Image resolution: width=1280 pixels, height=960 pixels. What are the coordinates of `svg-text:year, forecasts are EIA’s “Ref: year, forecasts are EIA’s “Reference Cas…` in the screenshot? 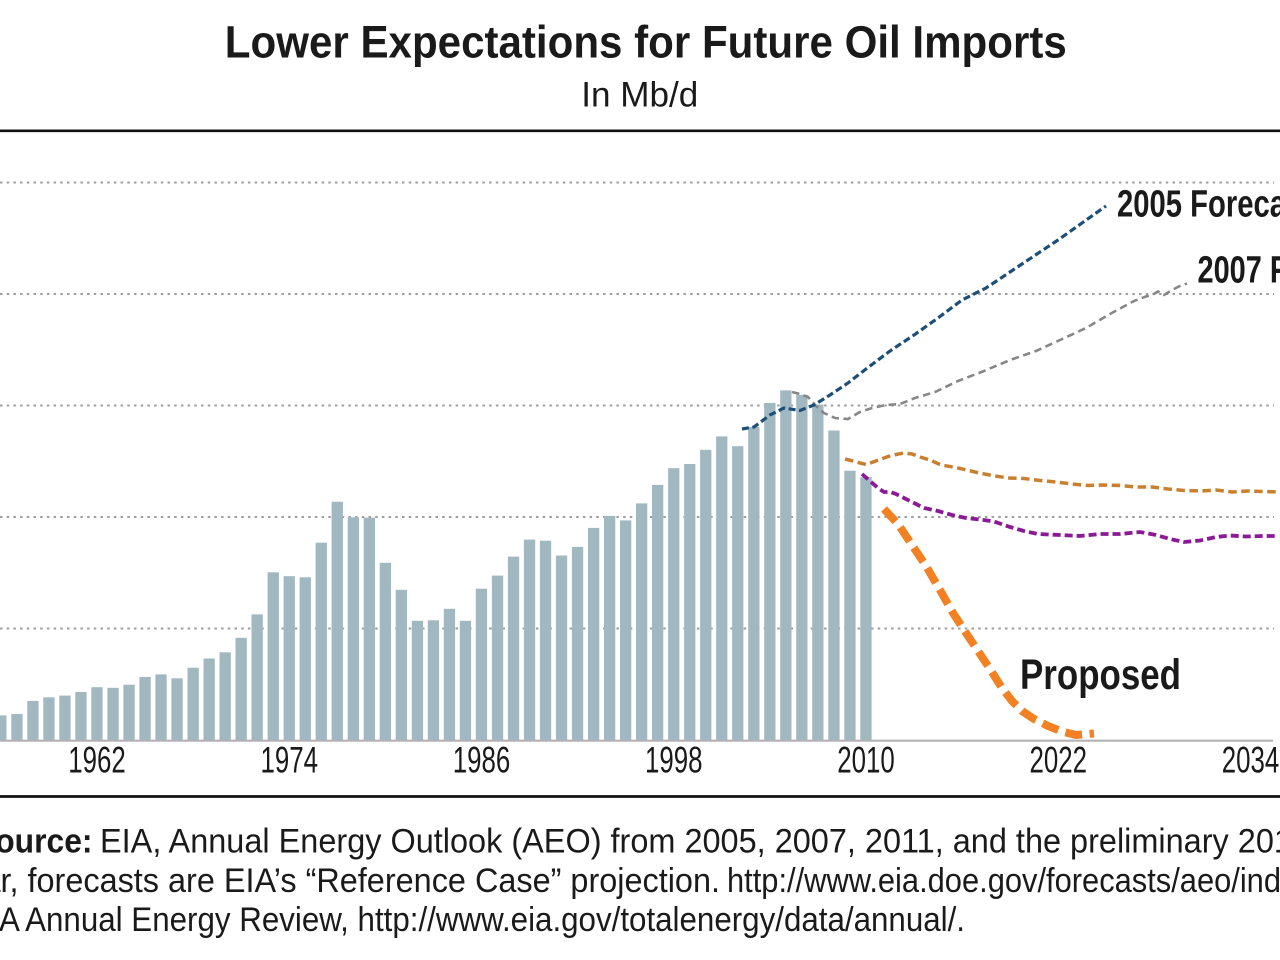 It's located at (360, 881).